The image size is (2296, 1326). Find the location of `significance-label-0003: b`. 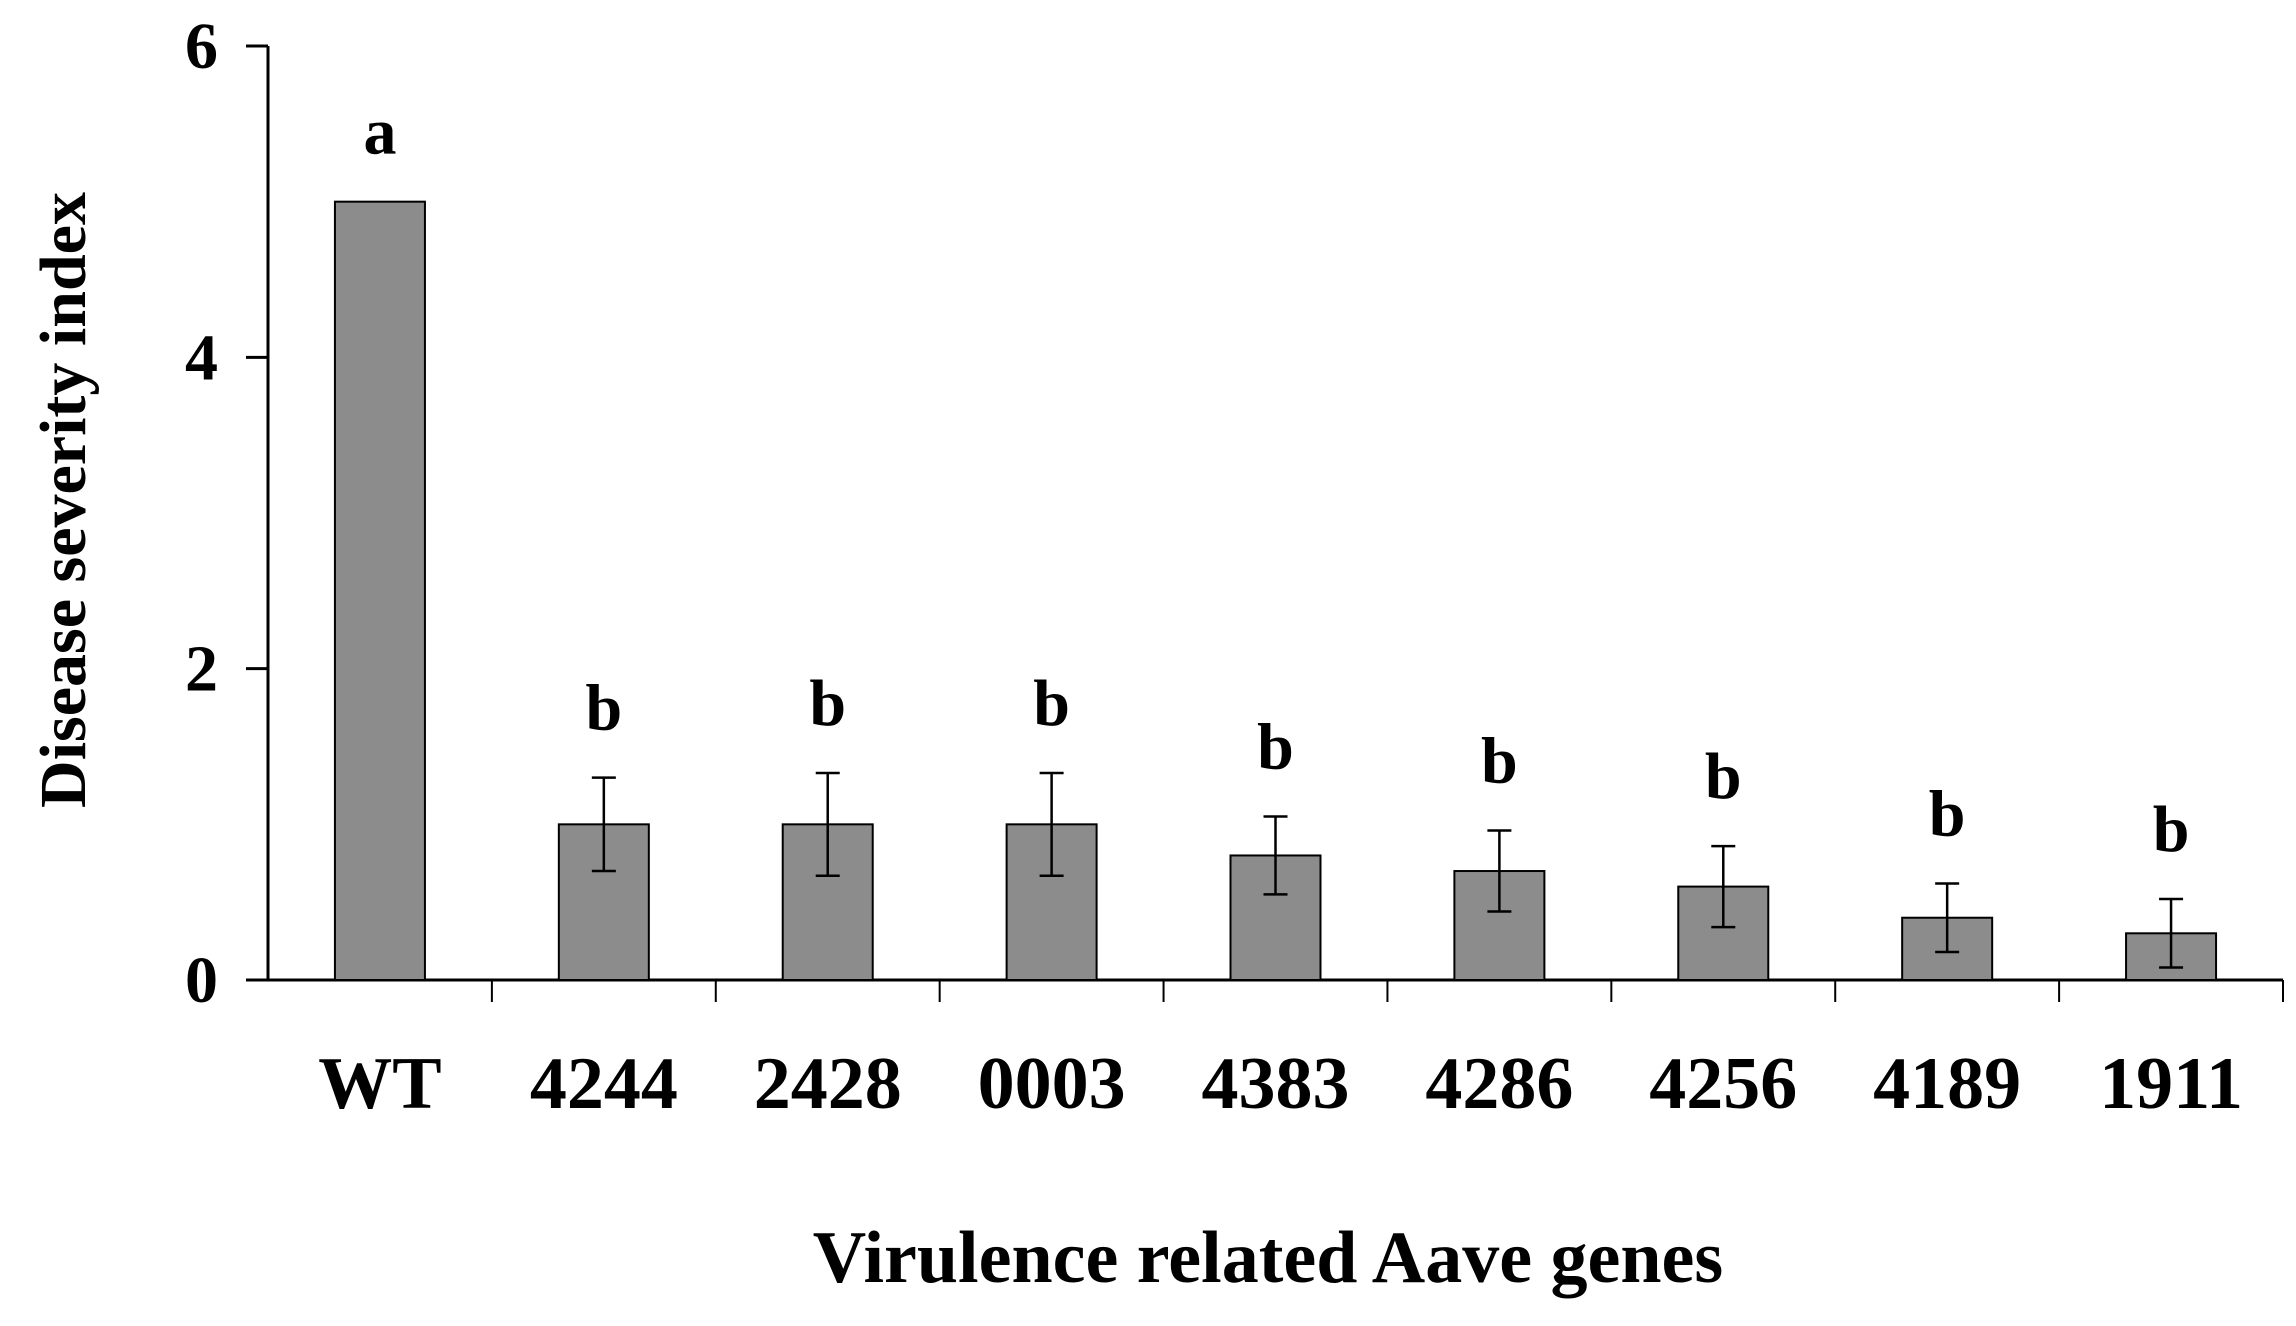

significance-label-0003: b is located at coordinates (1051, 703).